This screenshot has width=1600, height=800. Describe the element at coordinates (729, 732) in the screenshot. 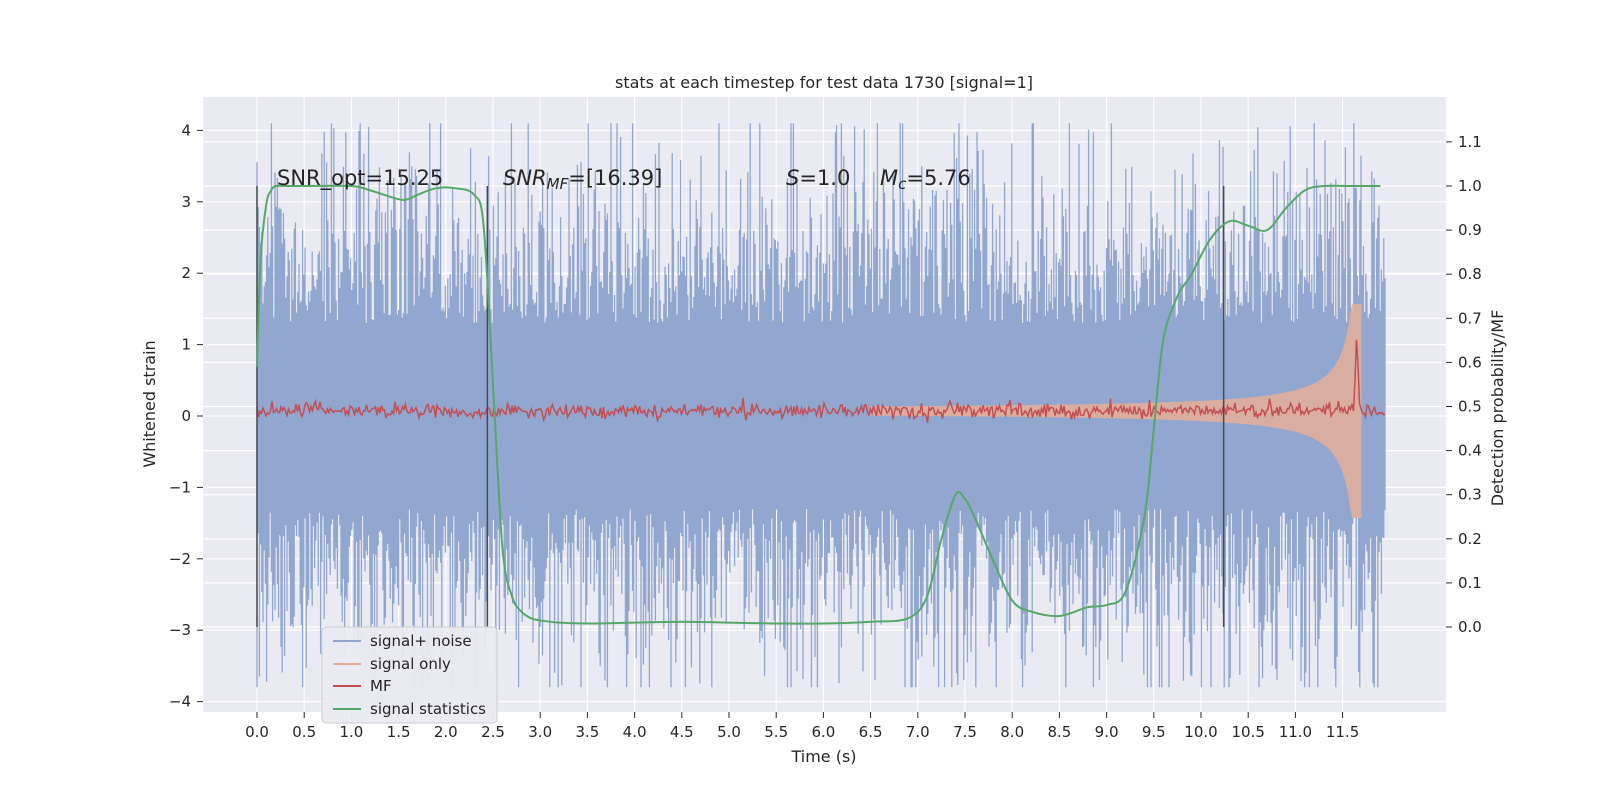

I see `x-tick-label: 5.0` at that location.